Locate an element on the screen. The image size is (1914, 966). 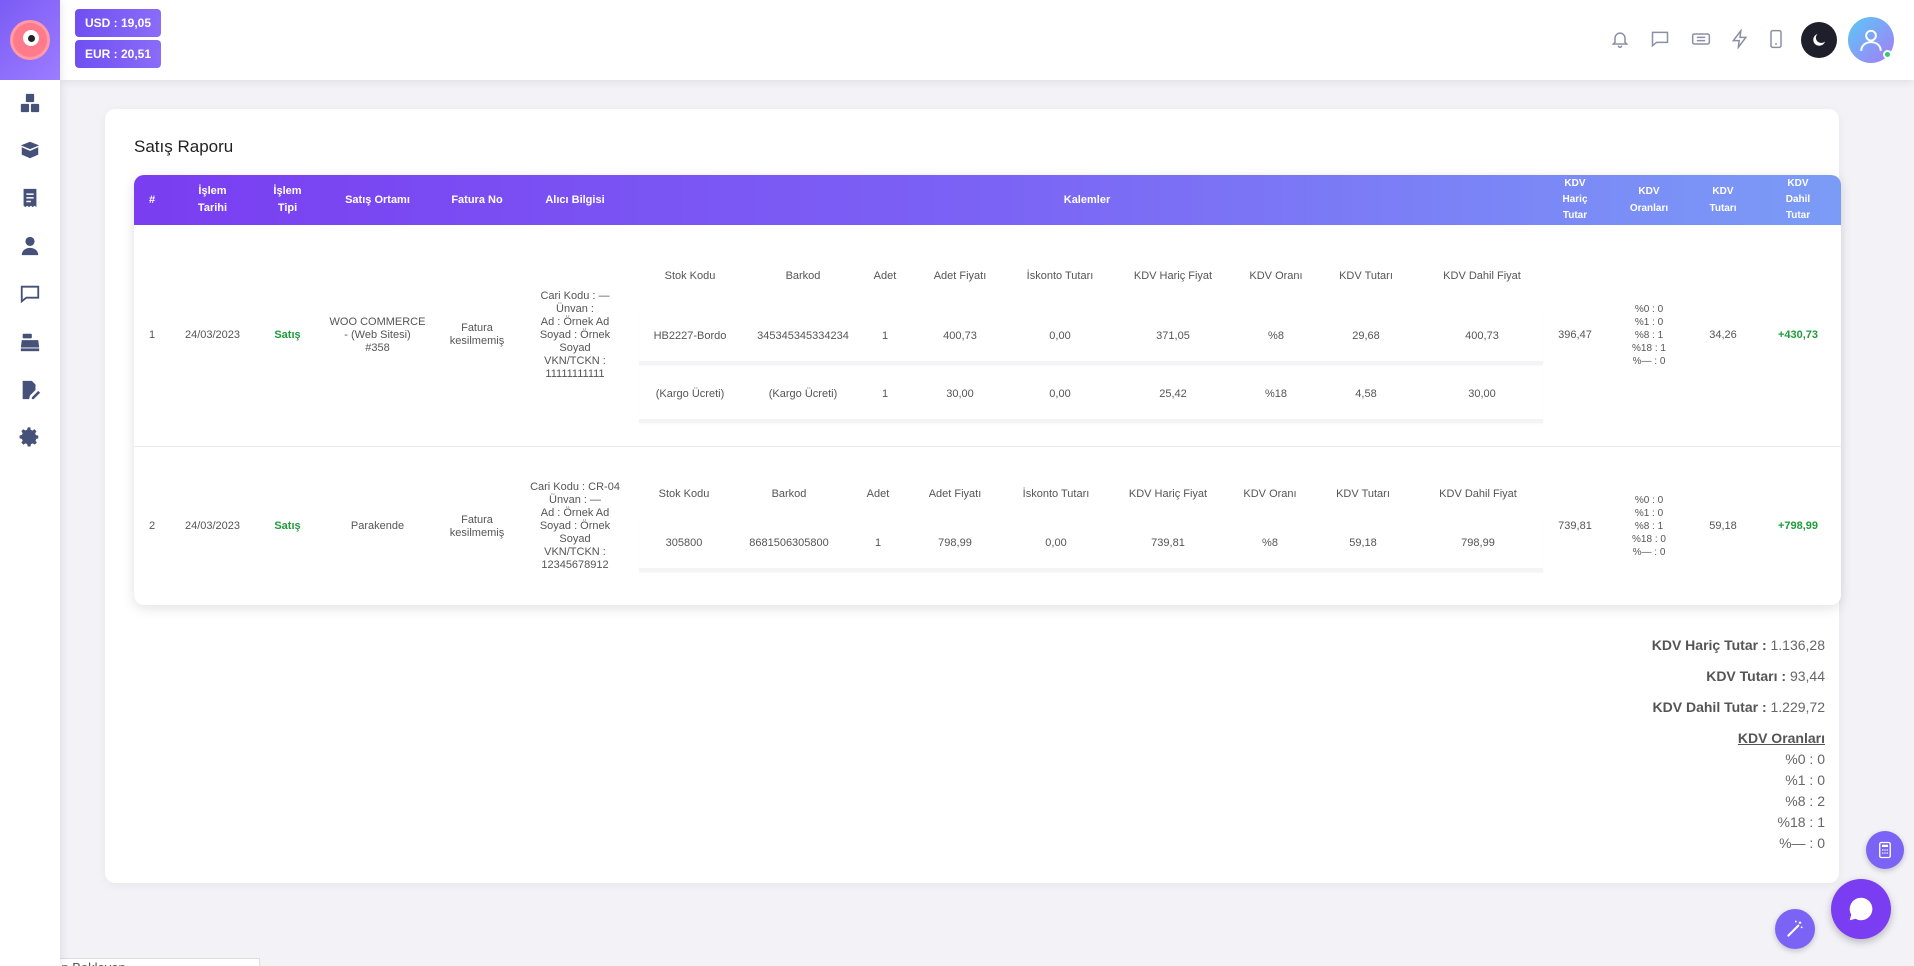
item-col-vat-amount: KDV Tutarı is located at coordinates (1366, 276).